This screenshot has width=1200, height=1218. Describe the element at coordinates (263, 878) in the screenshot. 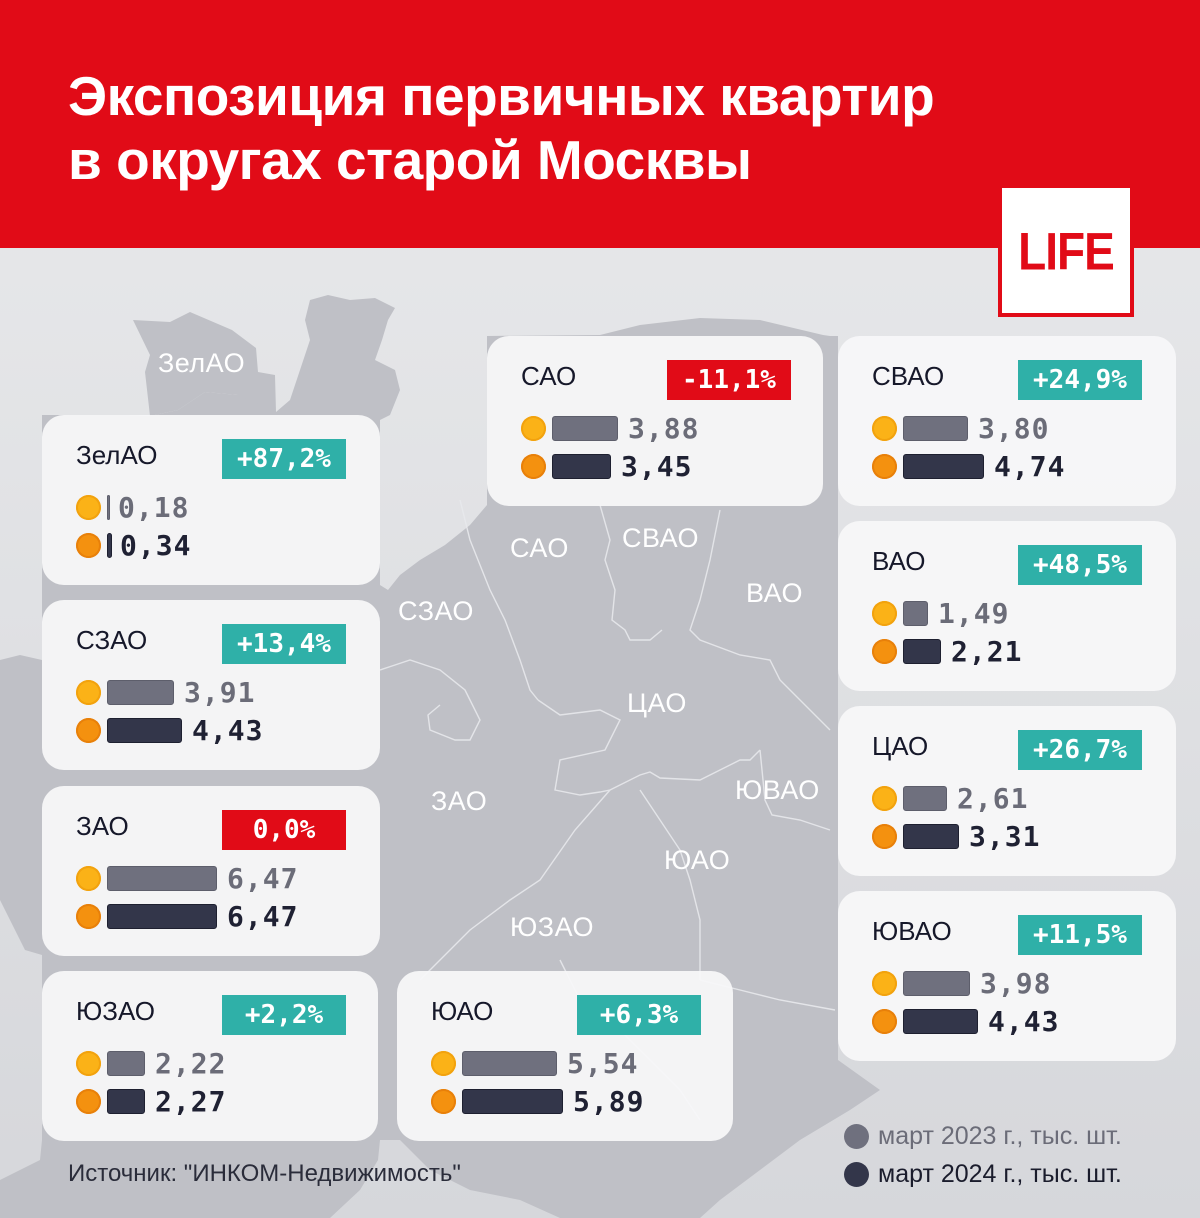

I see `value-2023: 6,47` at that location.